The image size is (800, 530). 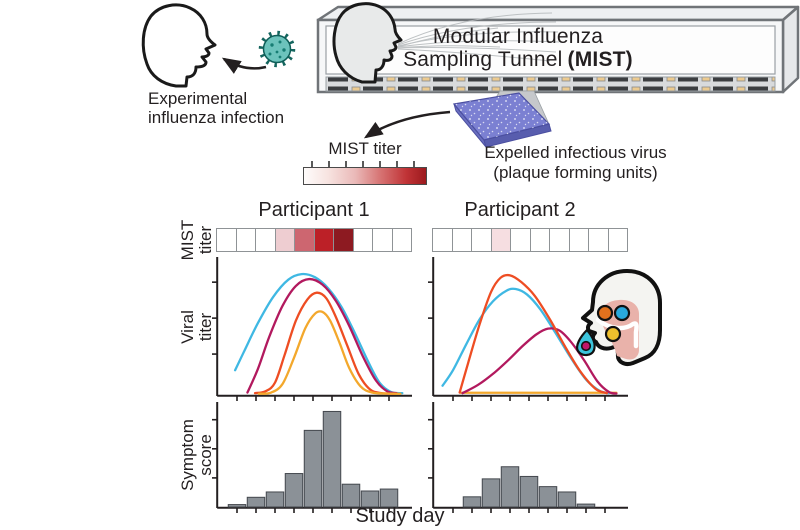 I want to click on viral-titer-plot-participant1, so click(x=312, y=329).